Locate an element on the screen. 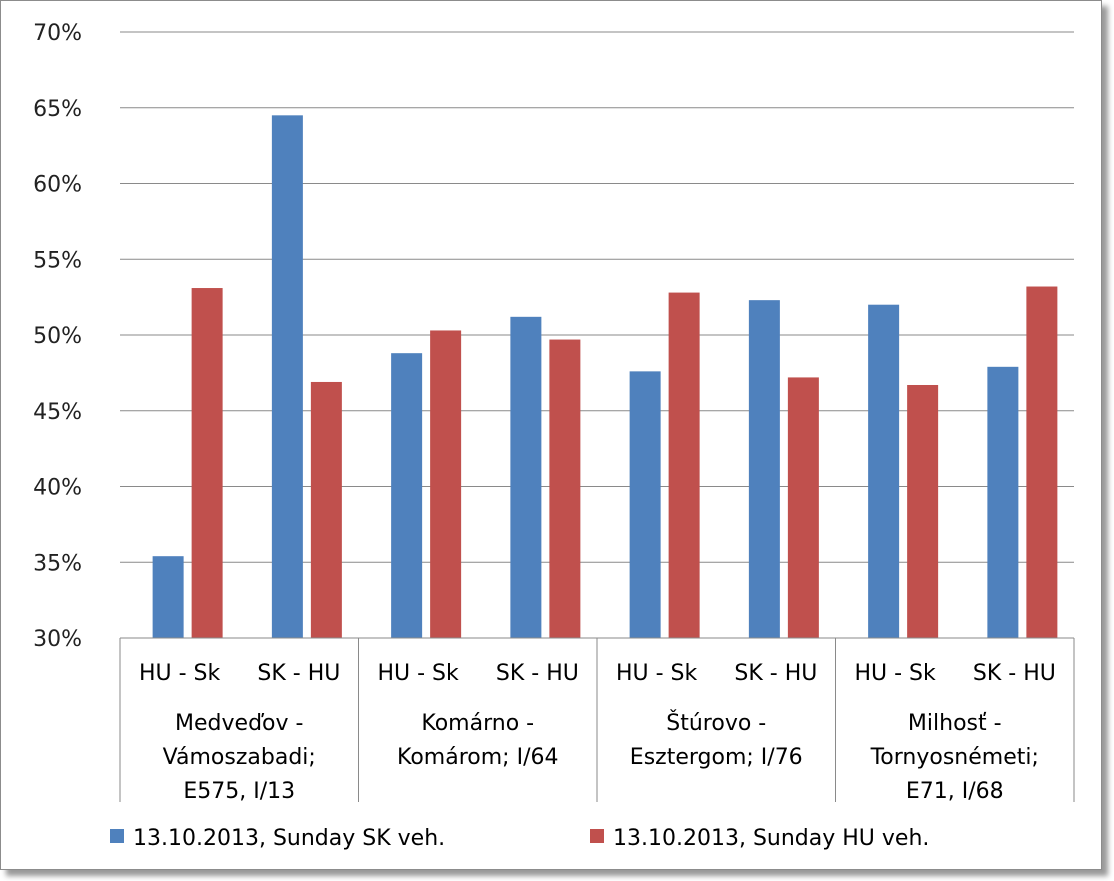 This screenshot has width=1114, height=881. x-group-label: Štúrovo - is located at coordinates (716, 723).